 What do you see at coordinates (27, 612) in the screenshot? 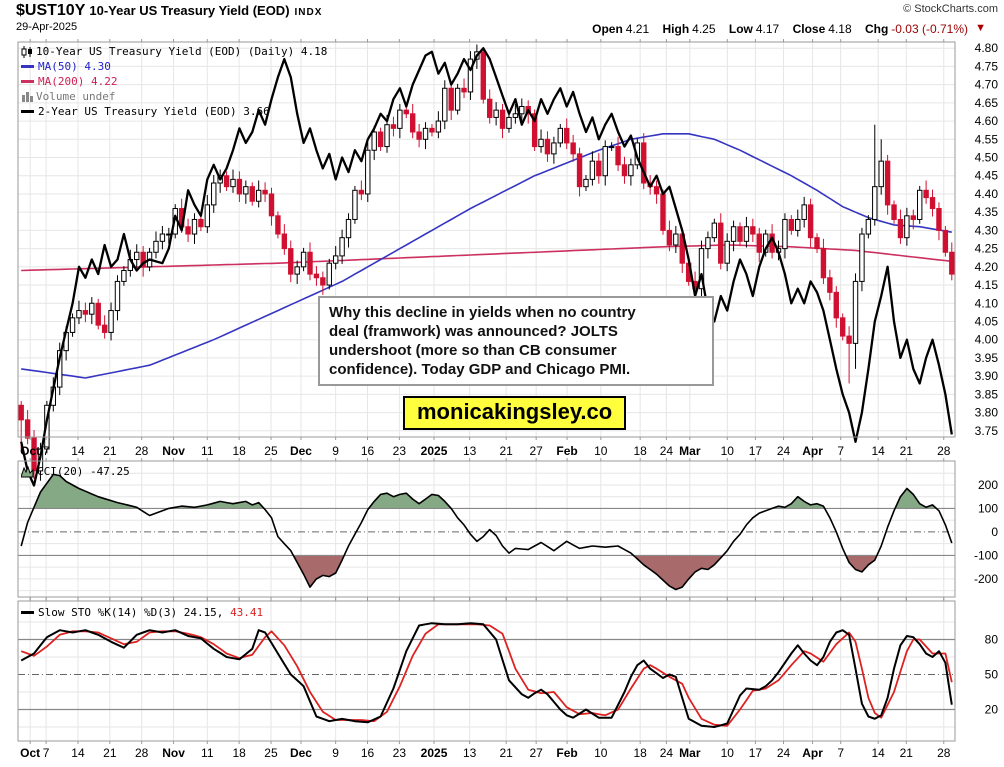
I see `sto-line-icon` at bounding box center [27, 612].